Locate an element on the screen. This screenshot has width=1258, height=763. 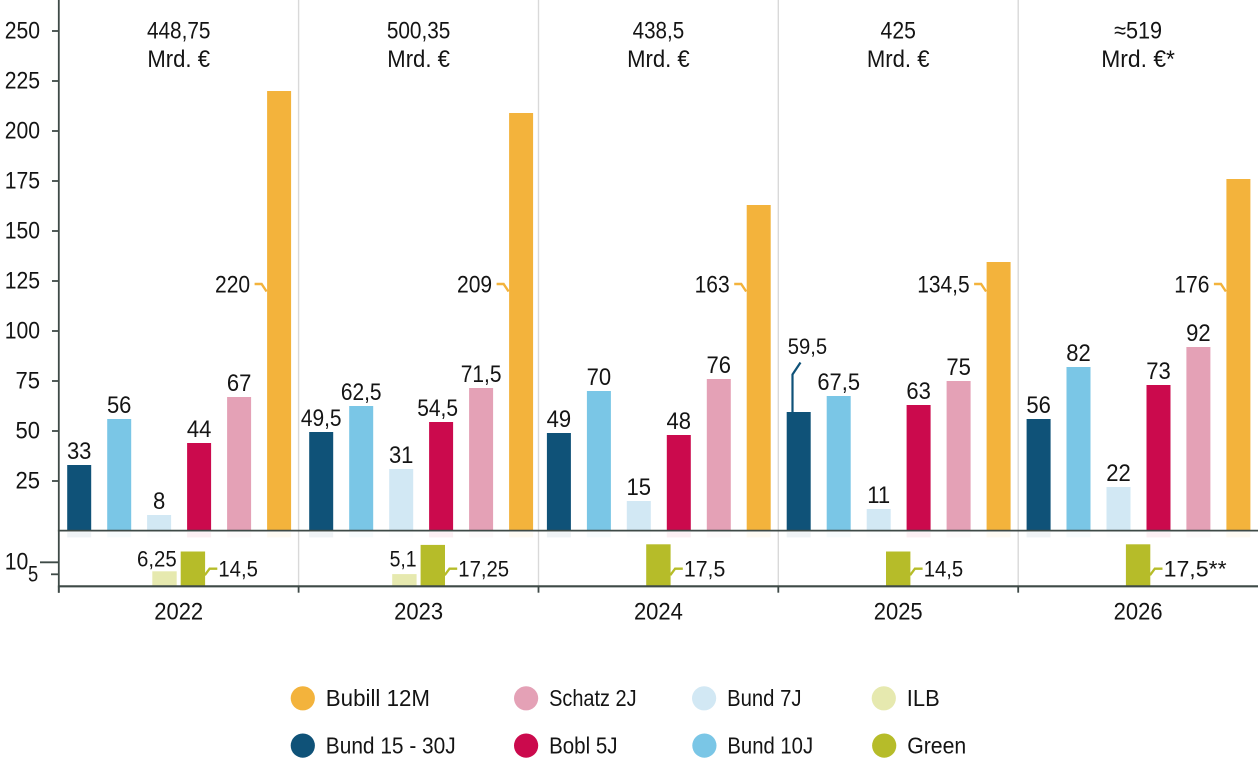
svg-text: 448,75 is located at coordinates (179, 31).